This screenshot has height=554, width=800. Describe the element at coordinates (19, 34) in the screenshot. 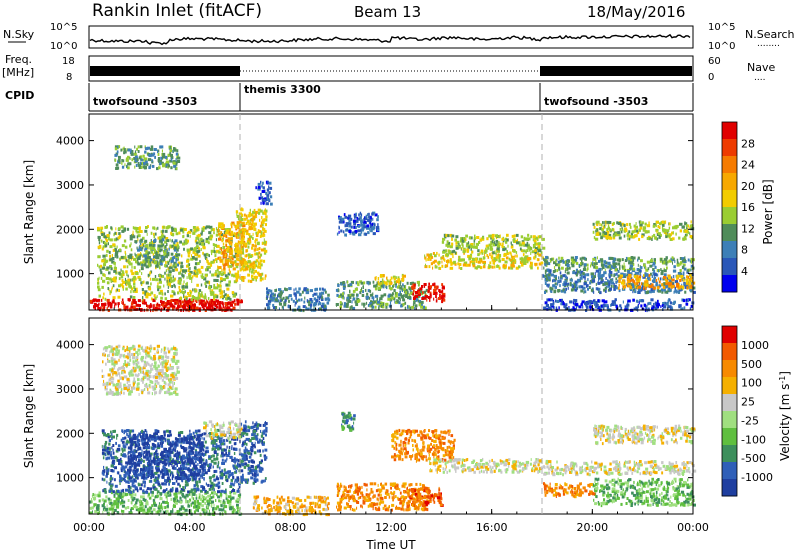

I see `nsky-label: N.Sky` at that location.